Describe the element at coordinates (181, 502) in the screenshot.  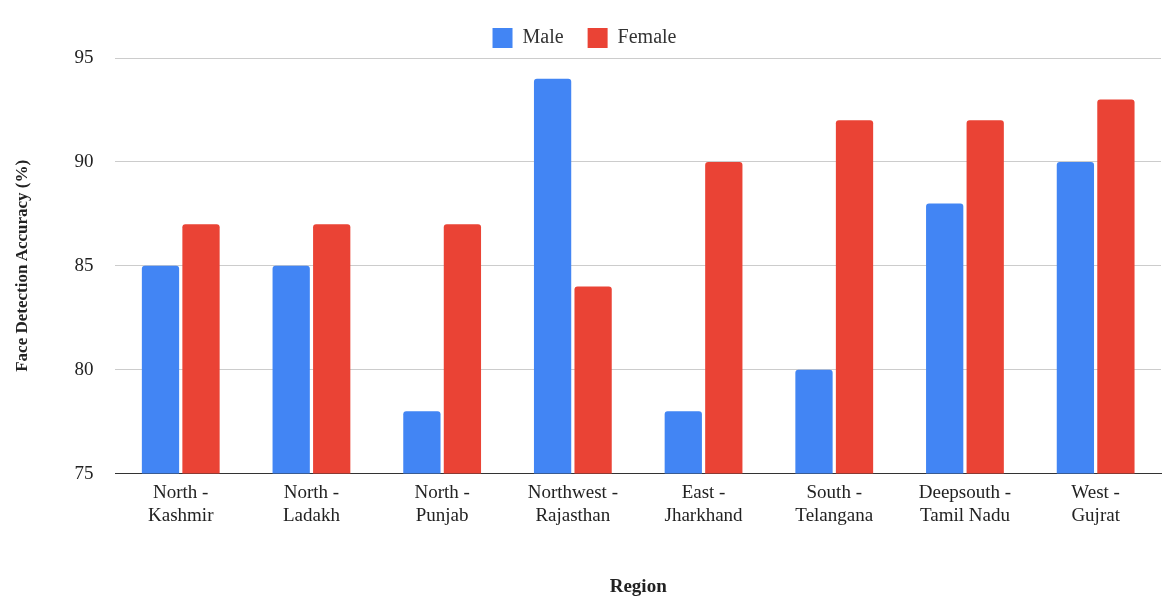
I see `x-tick-label: North - Kashmir` at that location.